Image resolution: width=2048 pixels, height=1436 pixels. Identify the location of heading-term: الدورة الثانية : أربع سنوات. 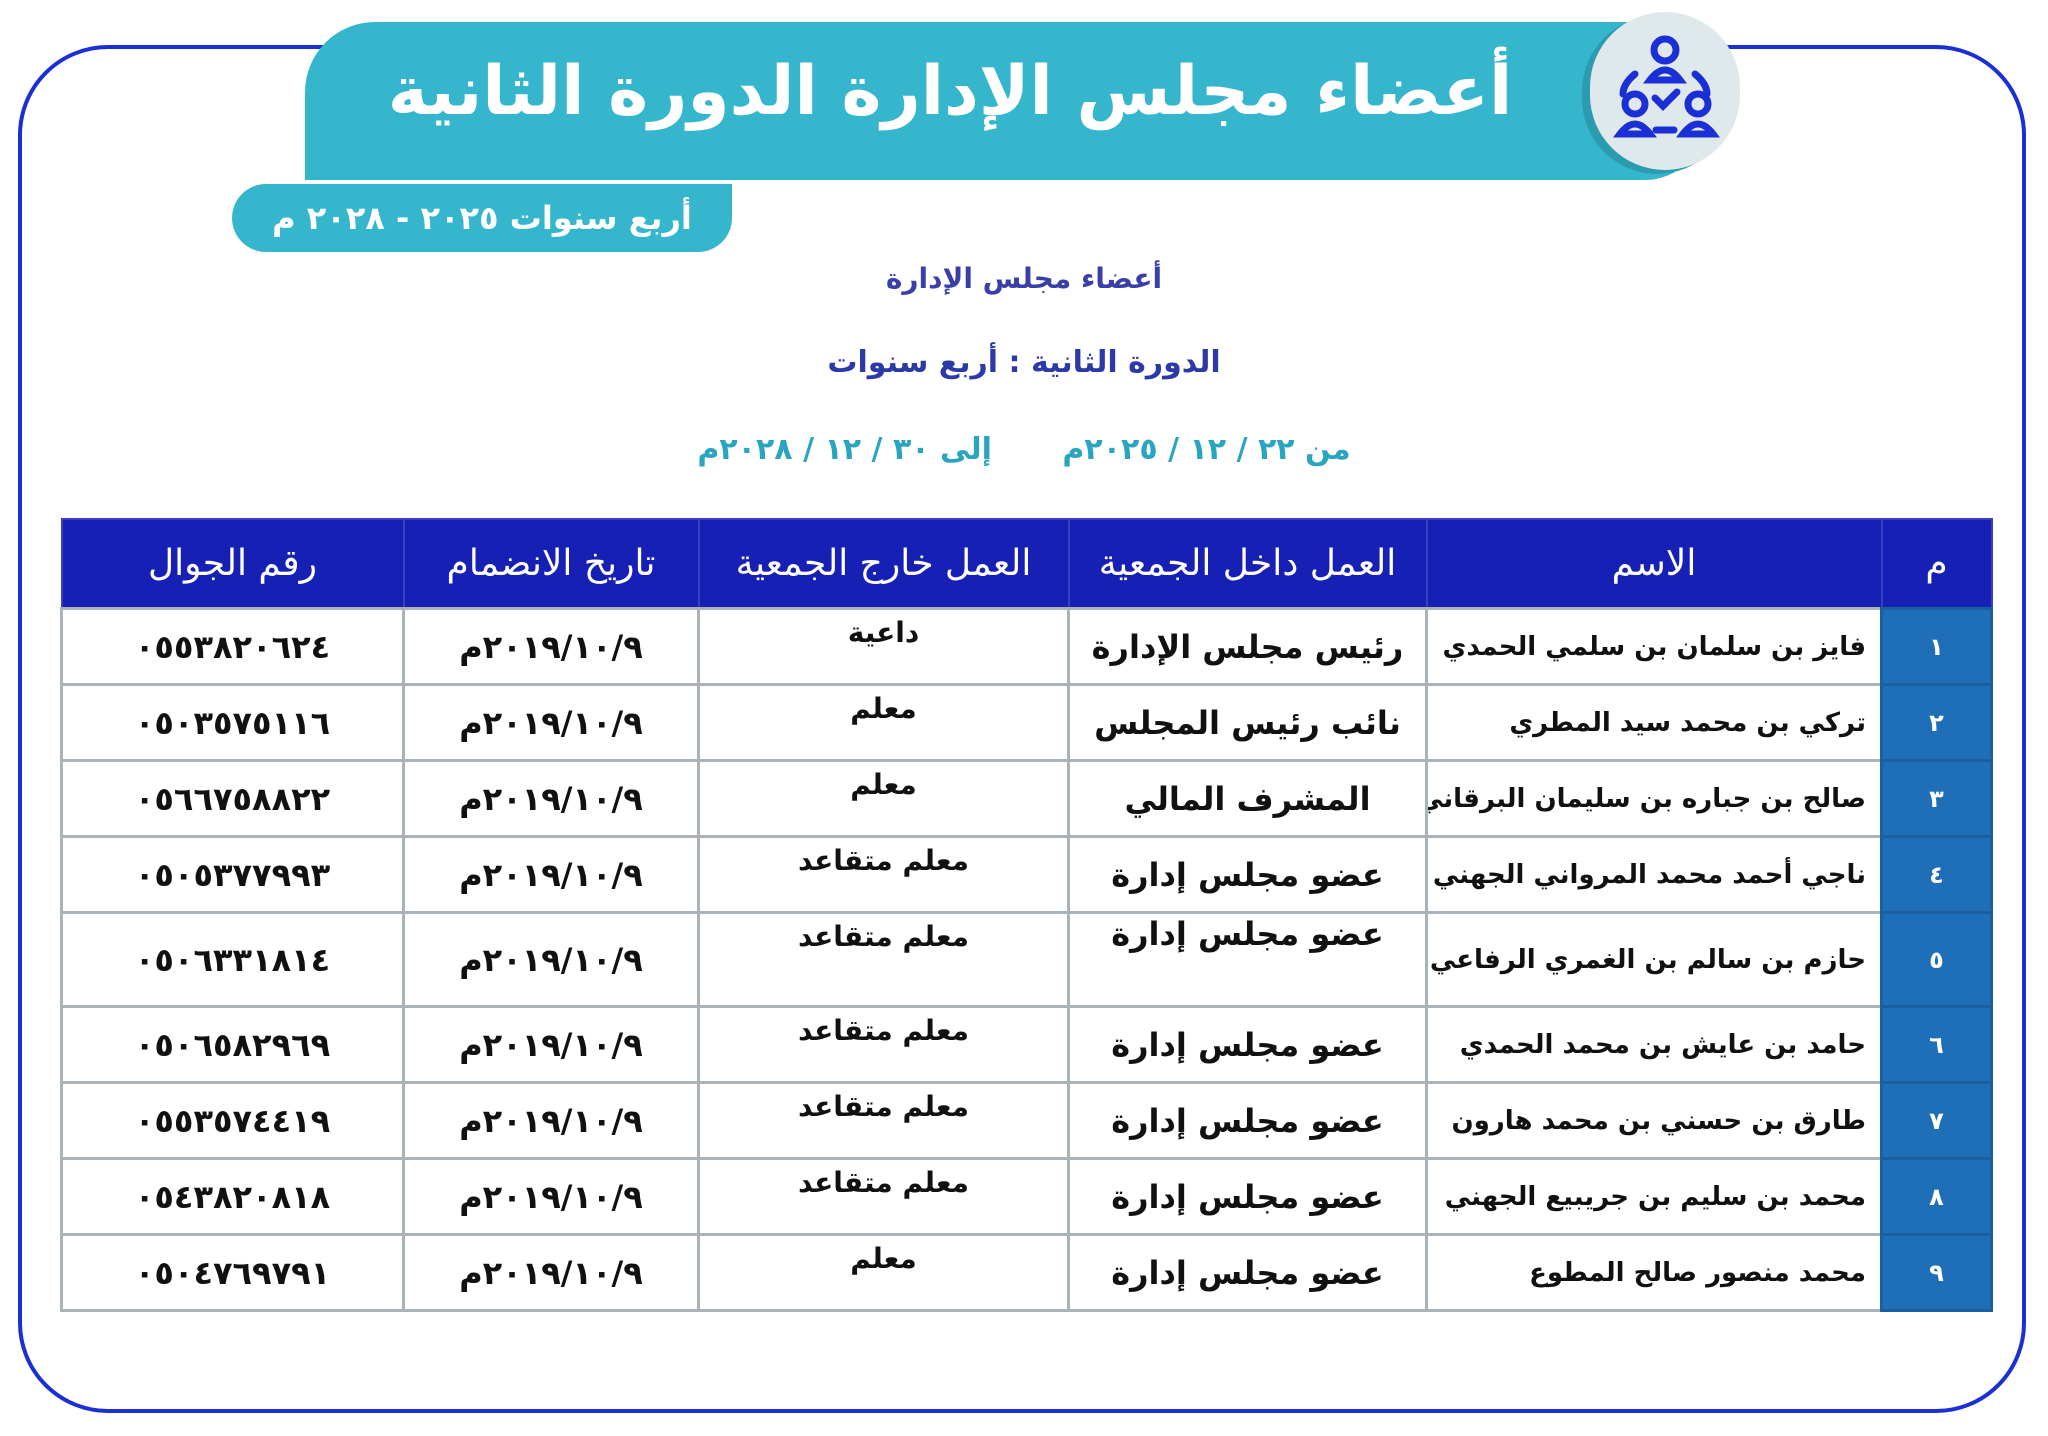
(1024, 362).